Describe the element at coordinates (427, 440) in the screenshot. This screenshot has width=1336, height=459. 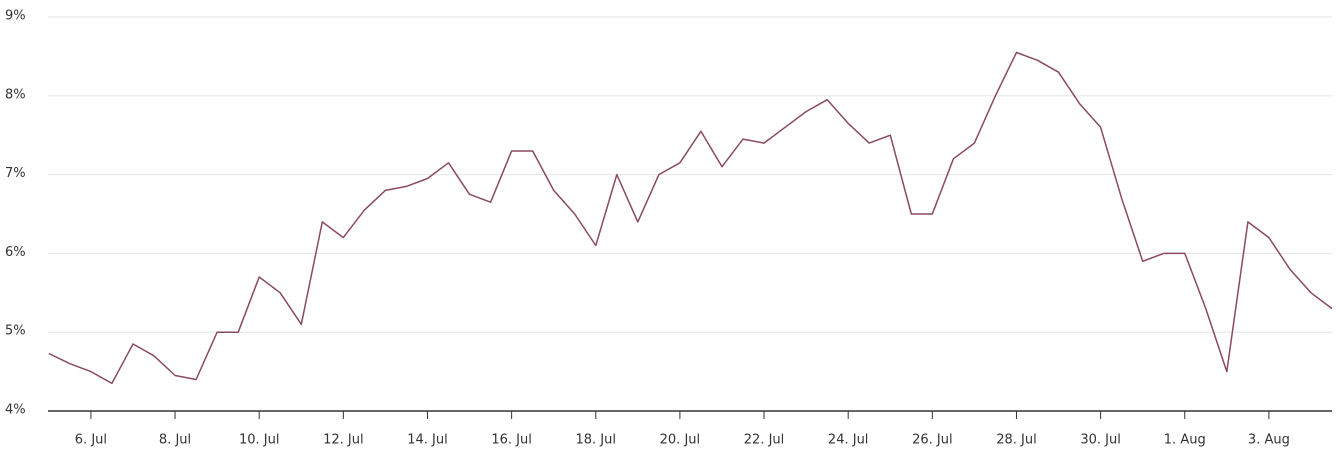
I see `x-tick-label: 14. Jul` at that location.